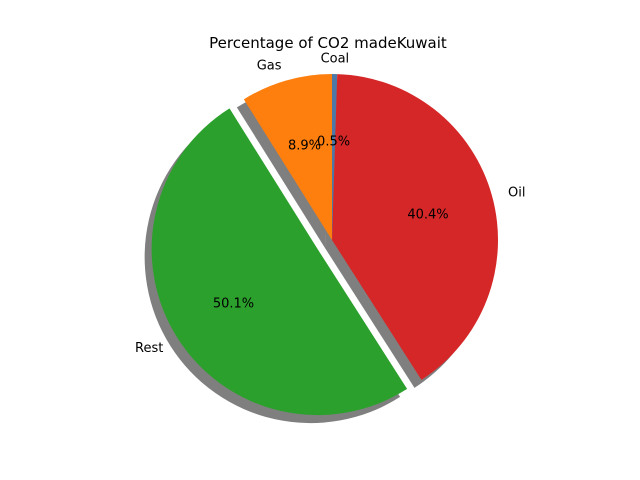 This screenshot has height=480, width=640. What do you see at coordinates (304, 145) in the screenshot?
I see `slice-percent-gas: 8.9%` at bounding box center [304, 145].